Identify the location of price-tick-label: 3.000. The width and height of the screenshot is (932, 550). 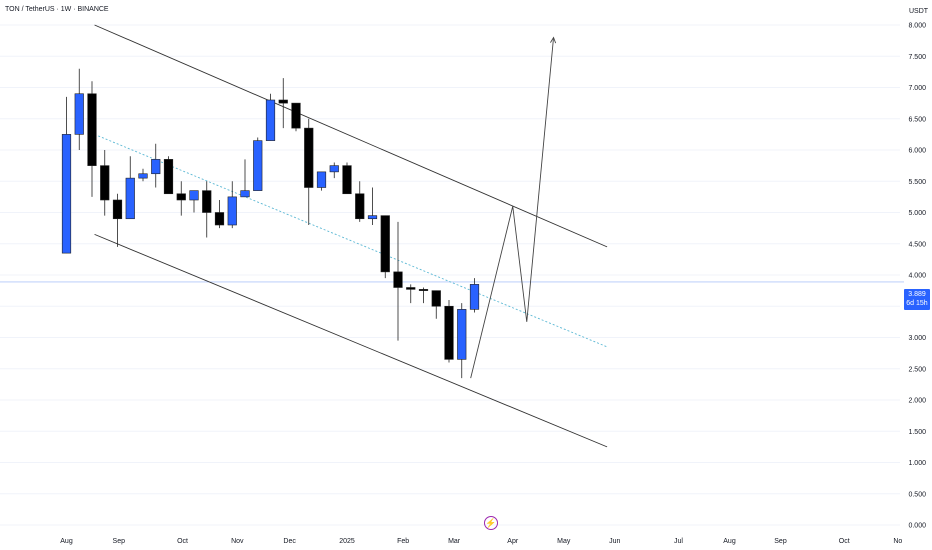
(917, 338).